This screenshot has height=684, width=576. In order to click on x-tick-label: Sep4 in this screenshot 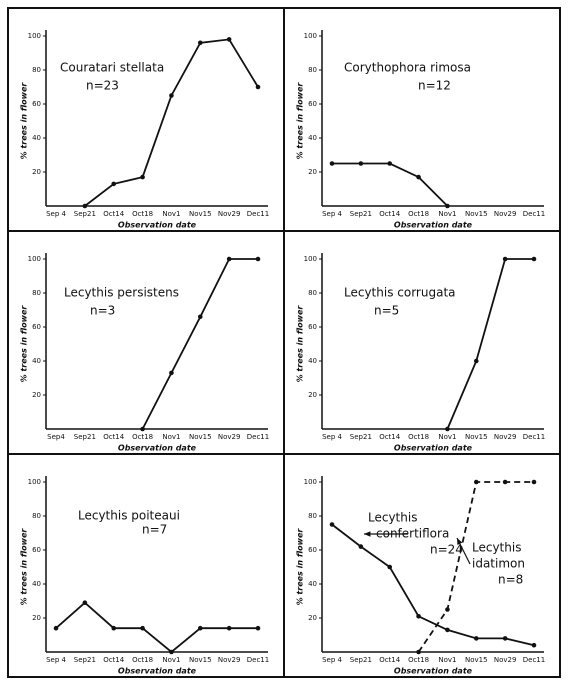, I will do `click(56, 437)`.